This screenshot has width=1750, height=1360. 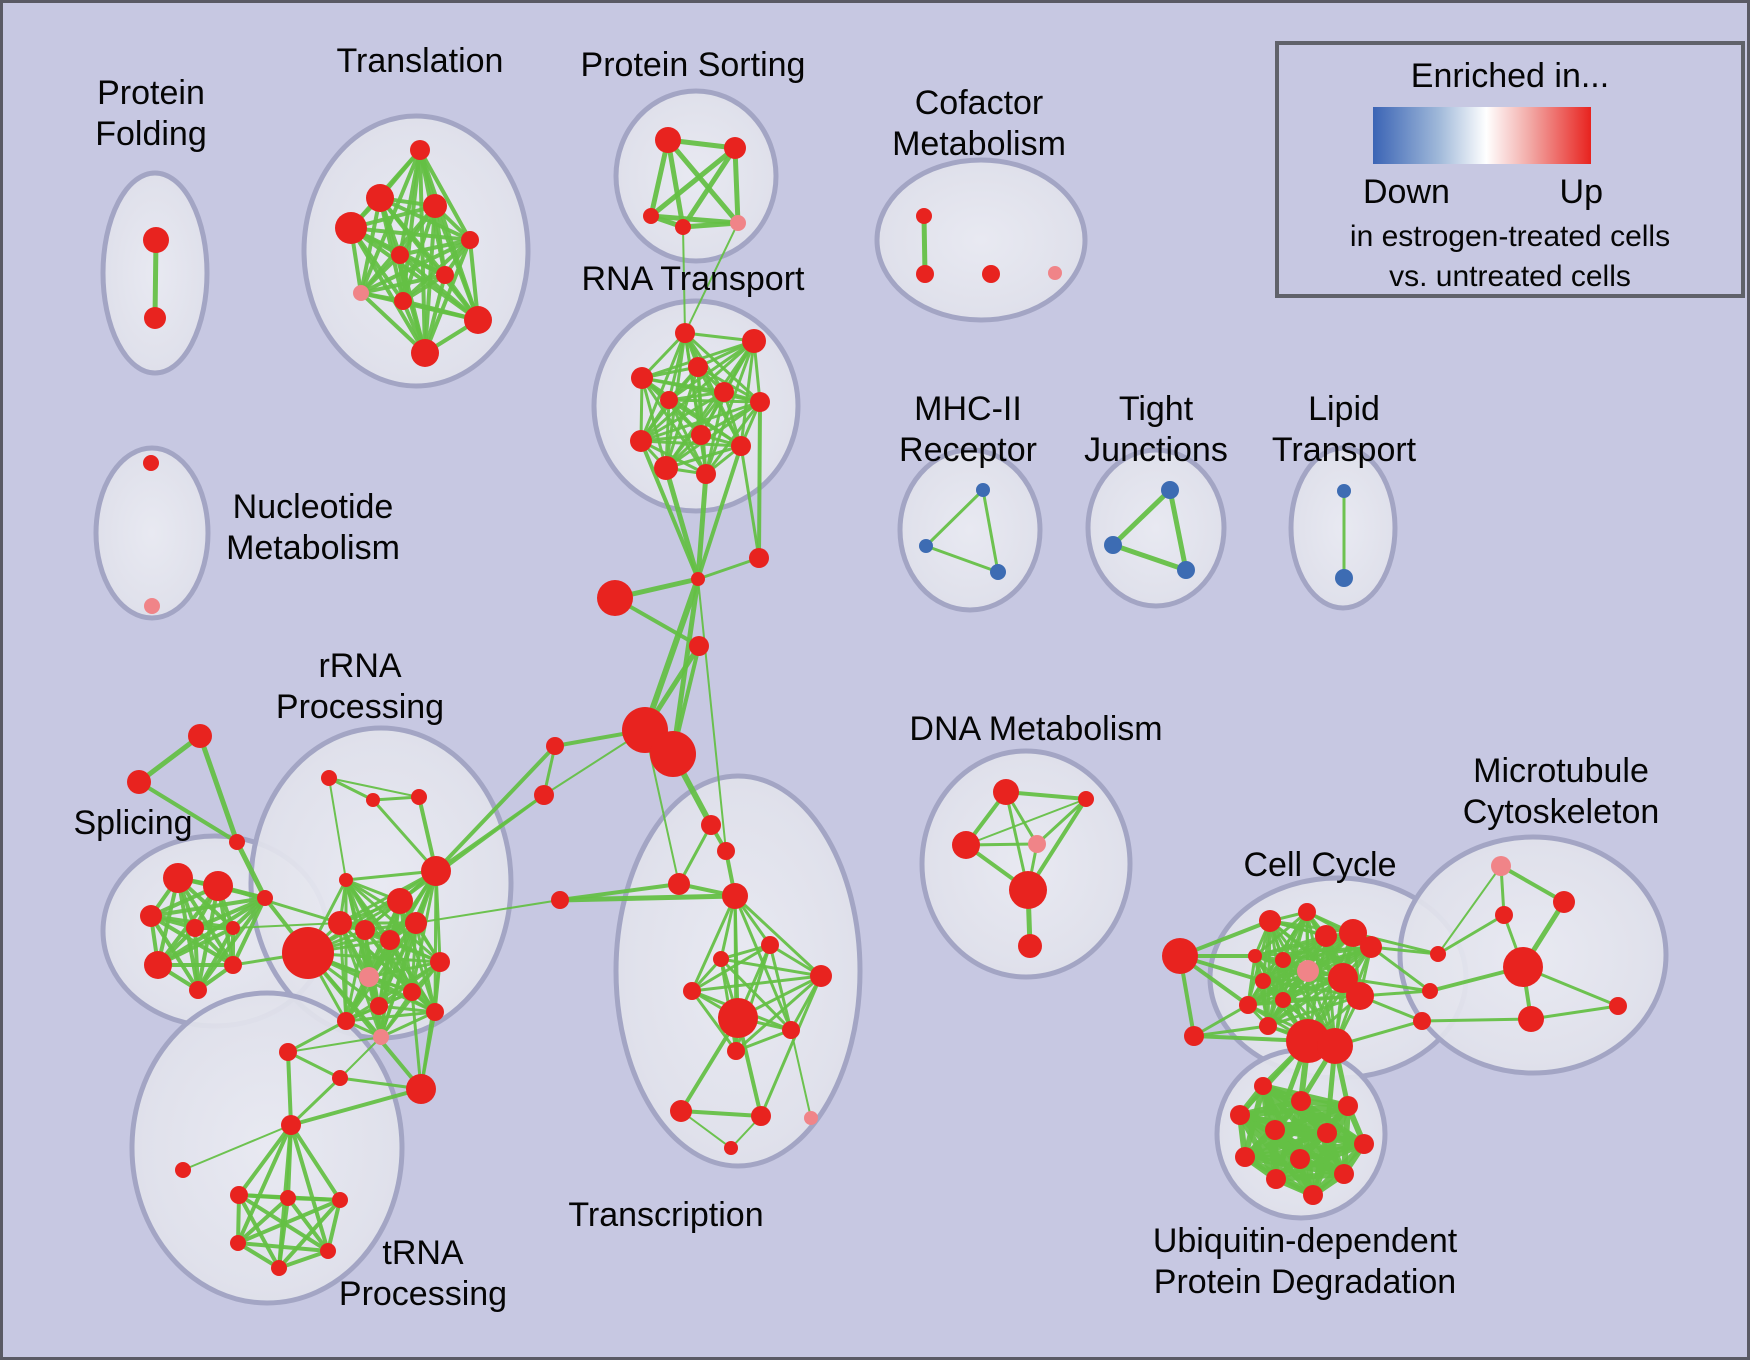 What do you see at coordinates (698, 579) in the screenshot?
I see `gene-set-node-M0` at bounding box center [698, 579].